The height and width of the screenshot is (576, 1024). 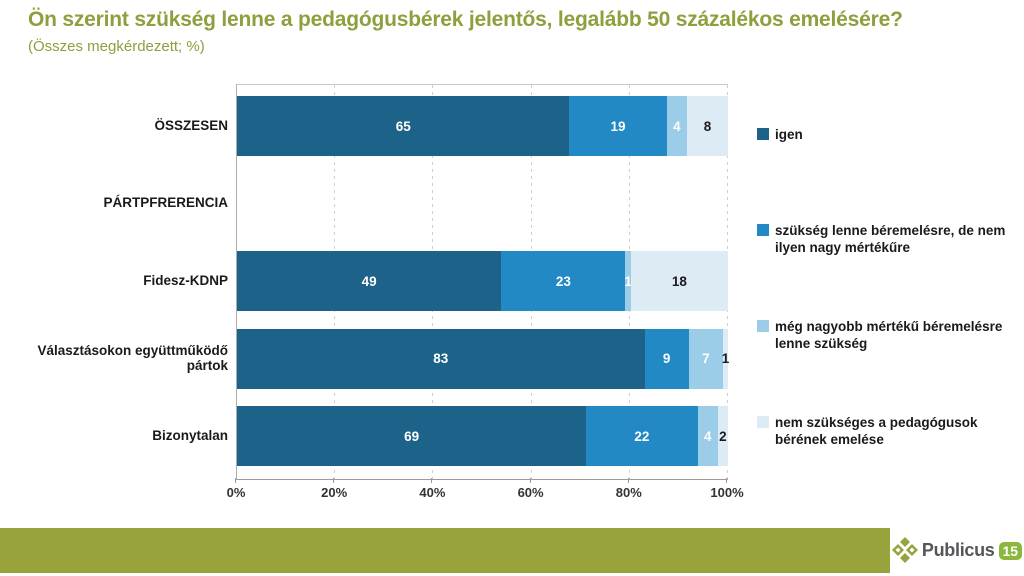 What do you see at coordinates (185, 280) in the screenshot?
I see `category-label: Fidesz-KDNP` at bounding box center [185, 280].